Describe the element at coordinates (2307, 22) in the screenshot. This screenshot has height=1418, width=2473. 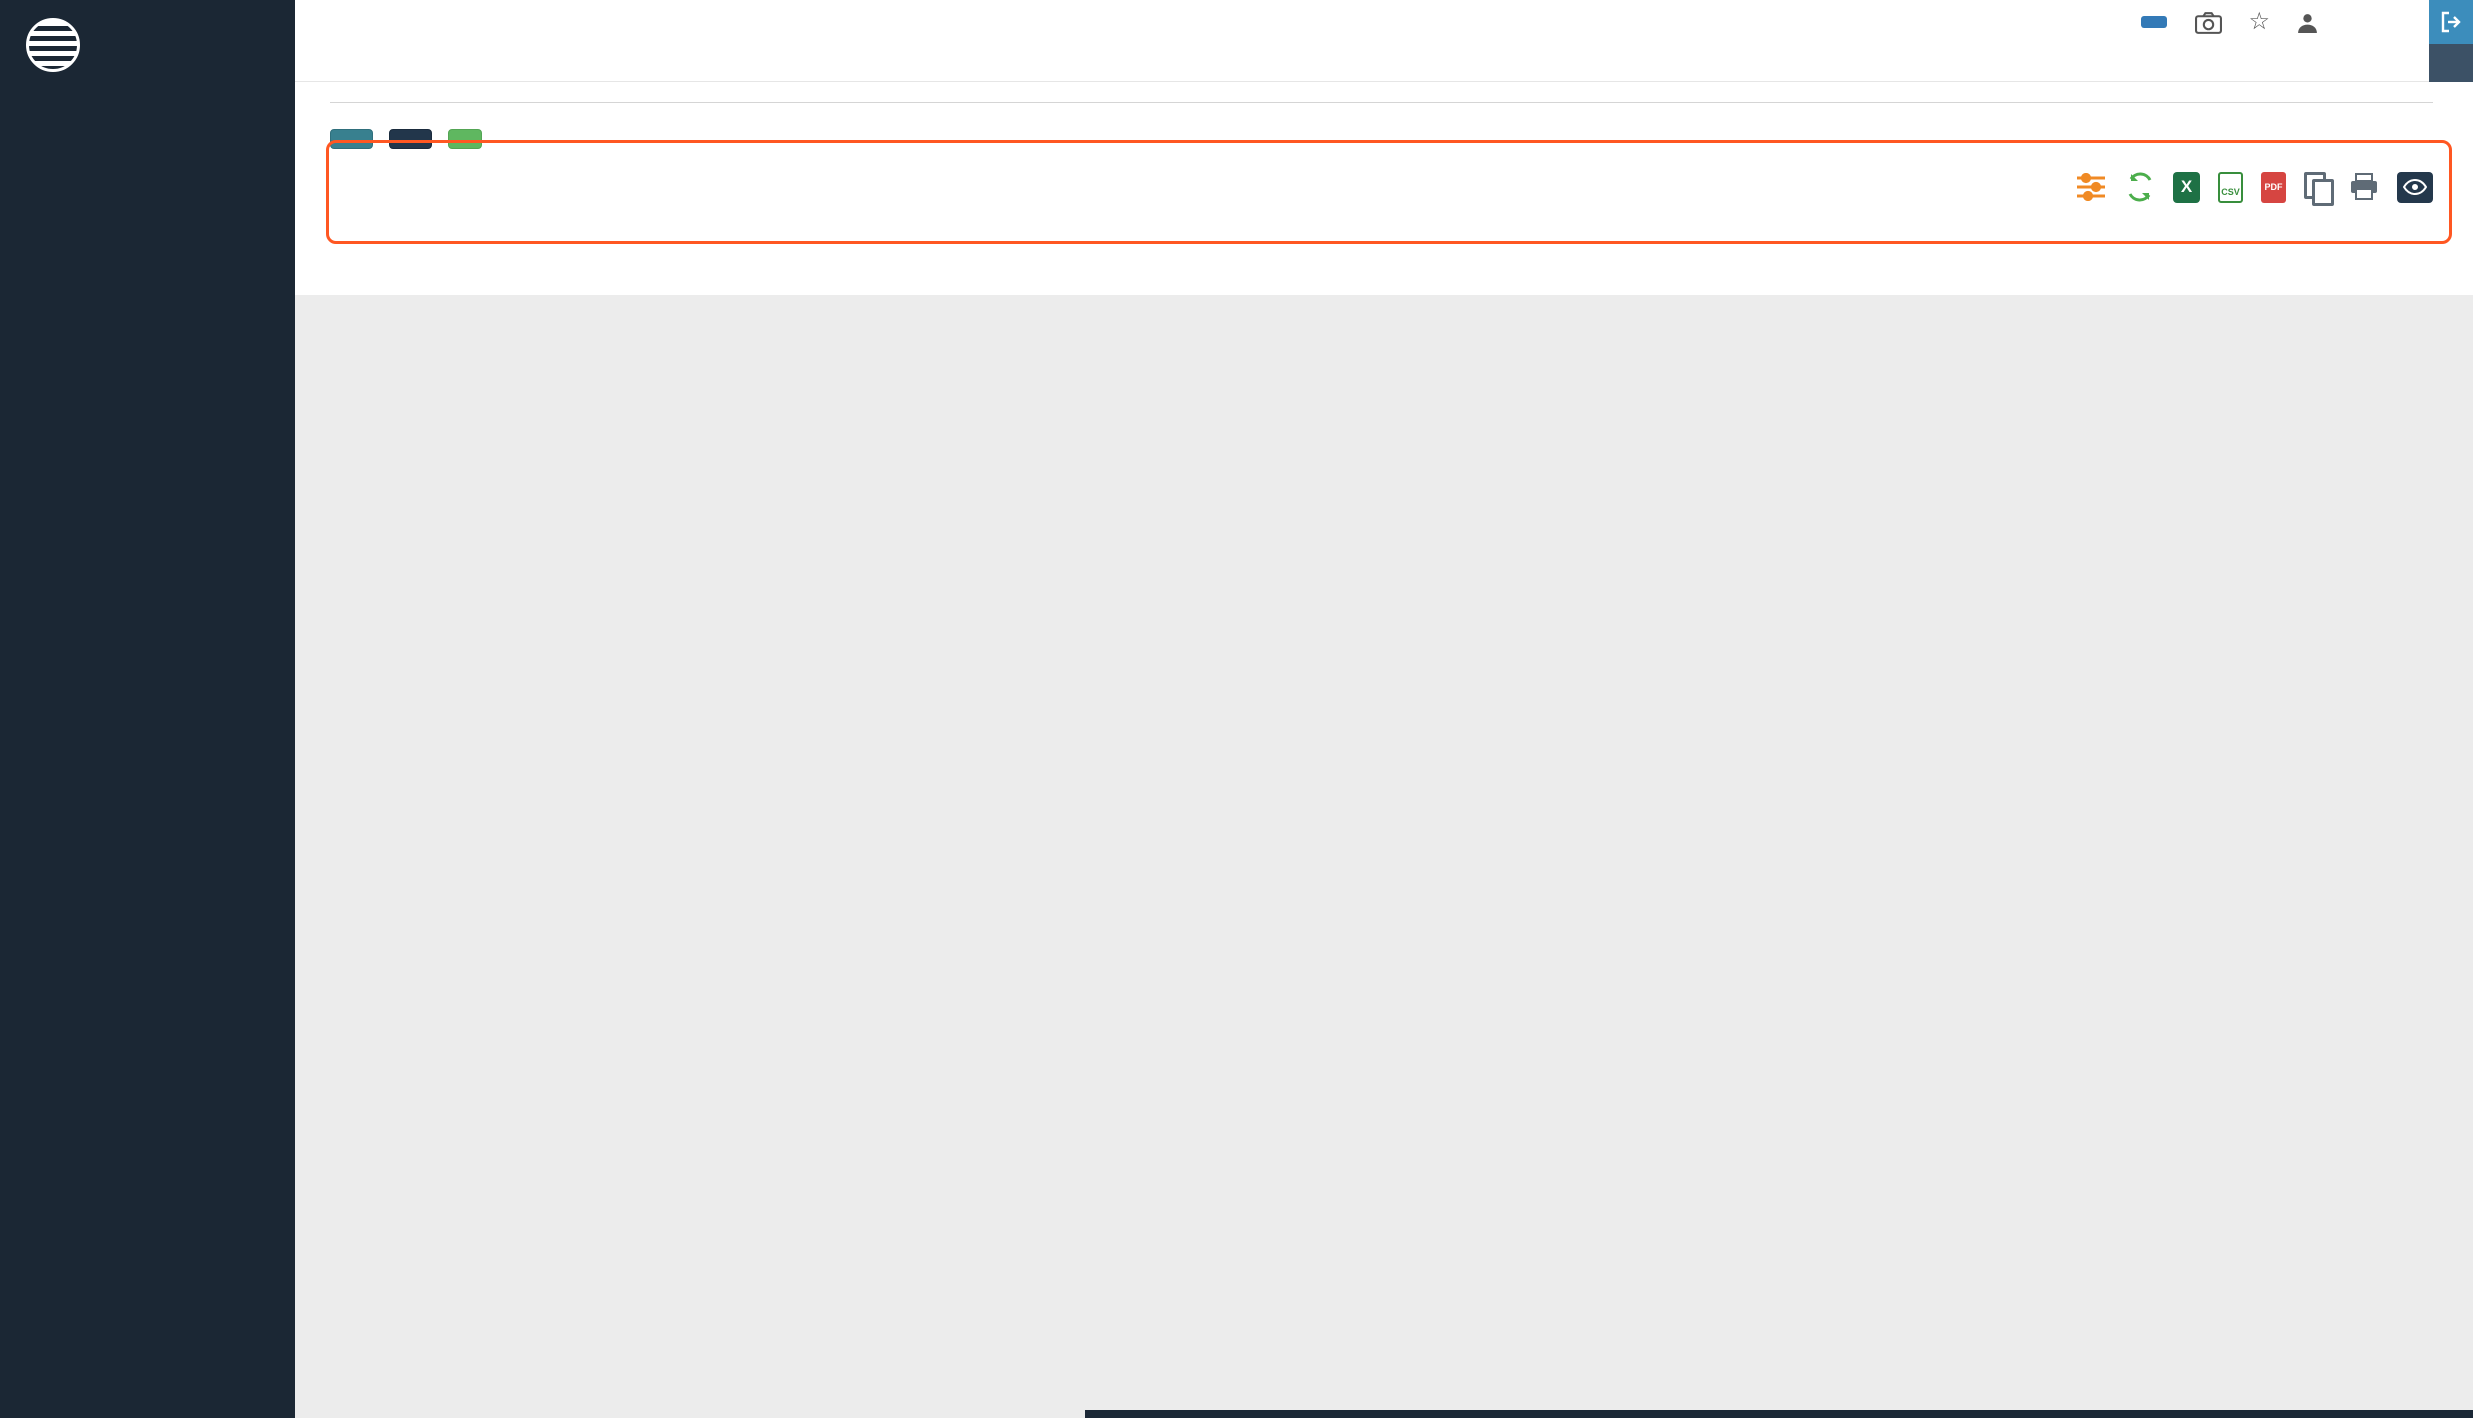
I see `user-profile-icon` at that location.